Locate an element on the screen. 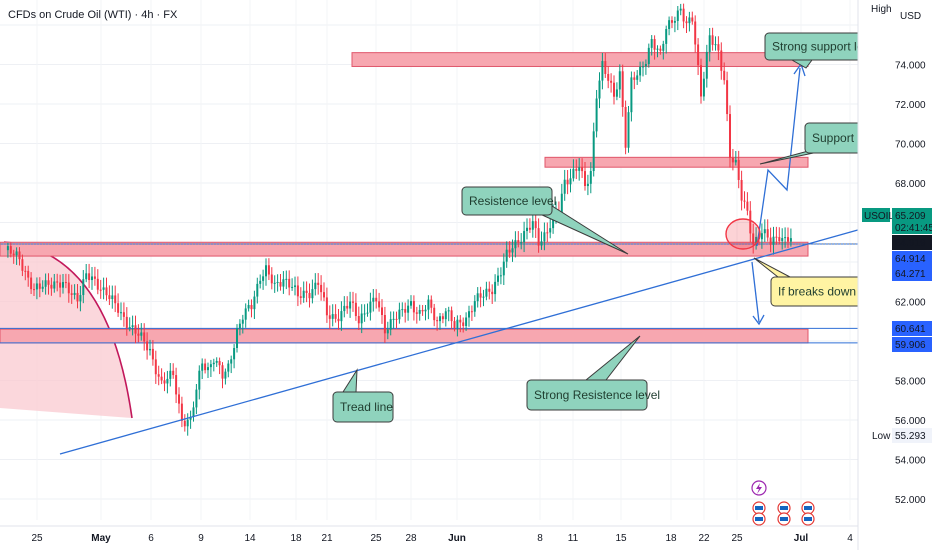 The image size is (932, 550). time-axis: 25 May 6 9 14 18 21 25 28 Jun 8 11 15 18 22 25 Jul 4 is located at coordinates (429, 534).